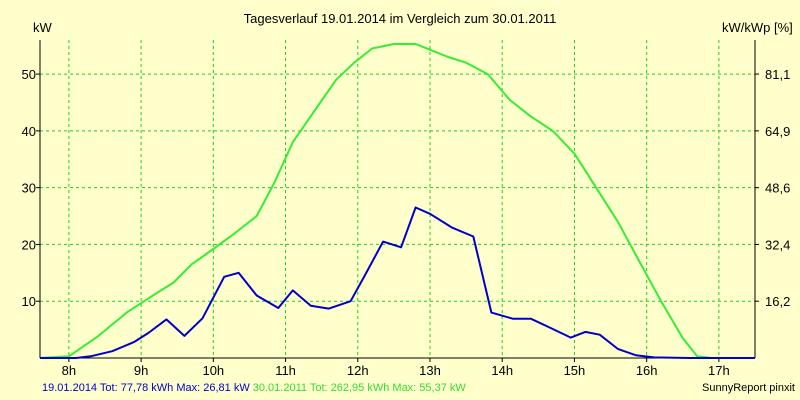  Describe the element at coordinates (647, 370) in the screenshot. I see `x-tick-label: 16h` at that location.